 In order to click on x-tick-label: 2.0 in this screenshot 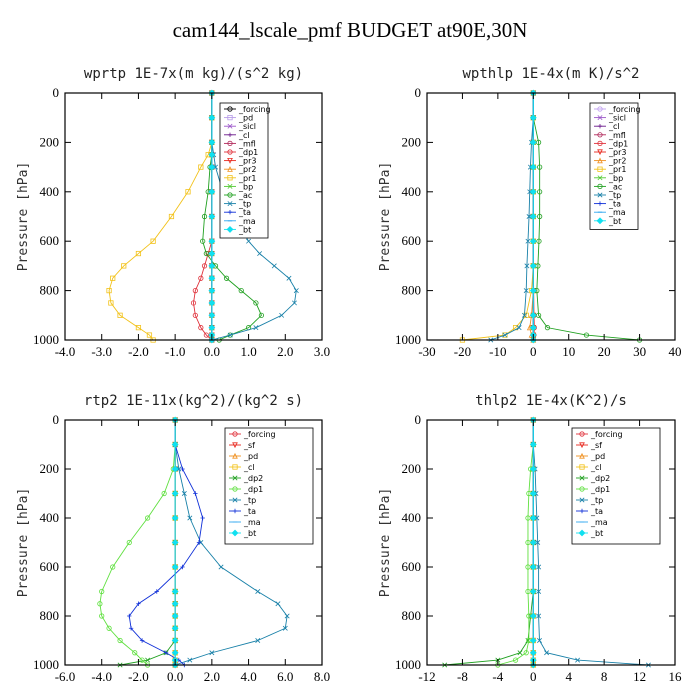, I will do `click(285, 351)`.